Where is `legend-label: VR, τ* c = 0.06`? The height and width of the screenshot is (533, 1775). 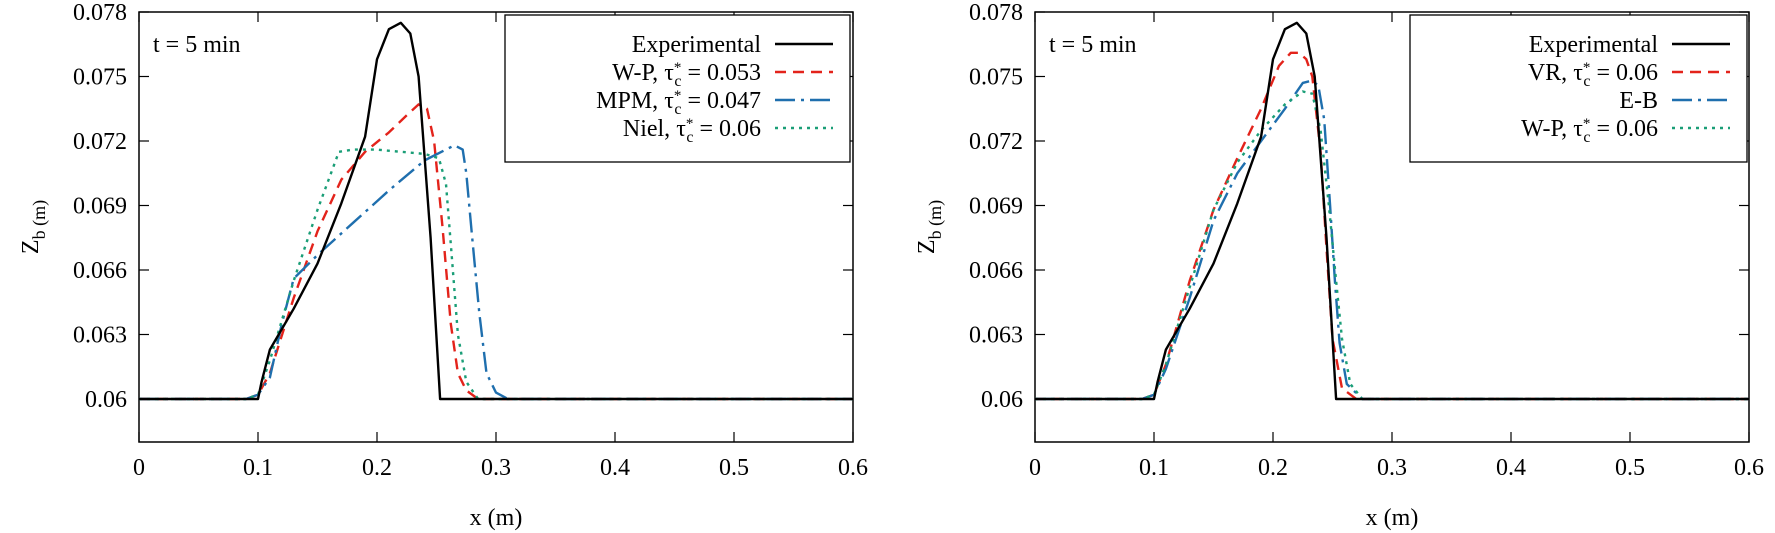 legend-label: VR, τ* c = 0.06 is located at coordinates (1593, 75).